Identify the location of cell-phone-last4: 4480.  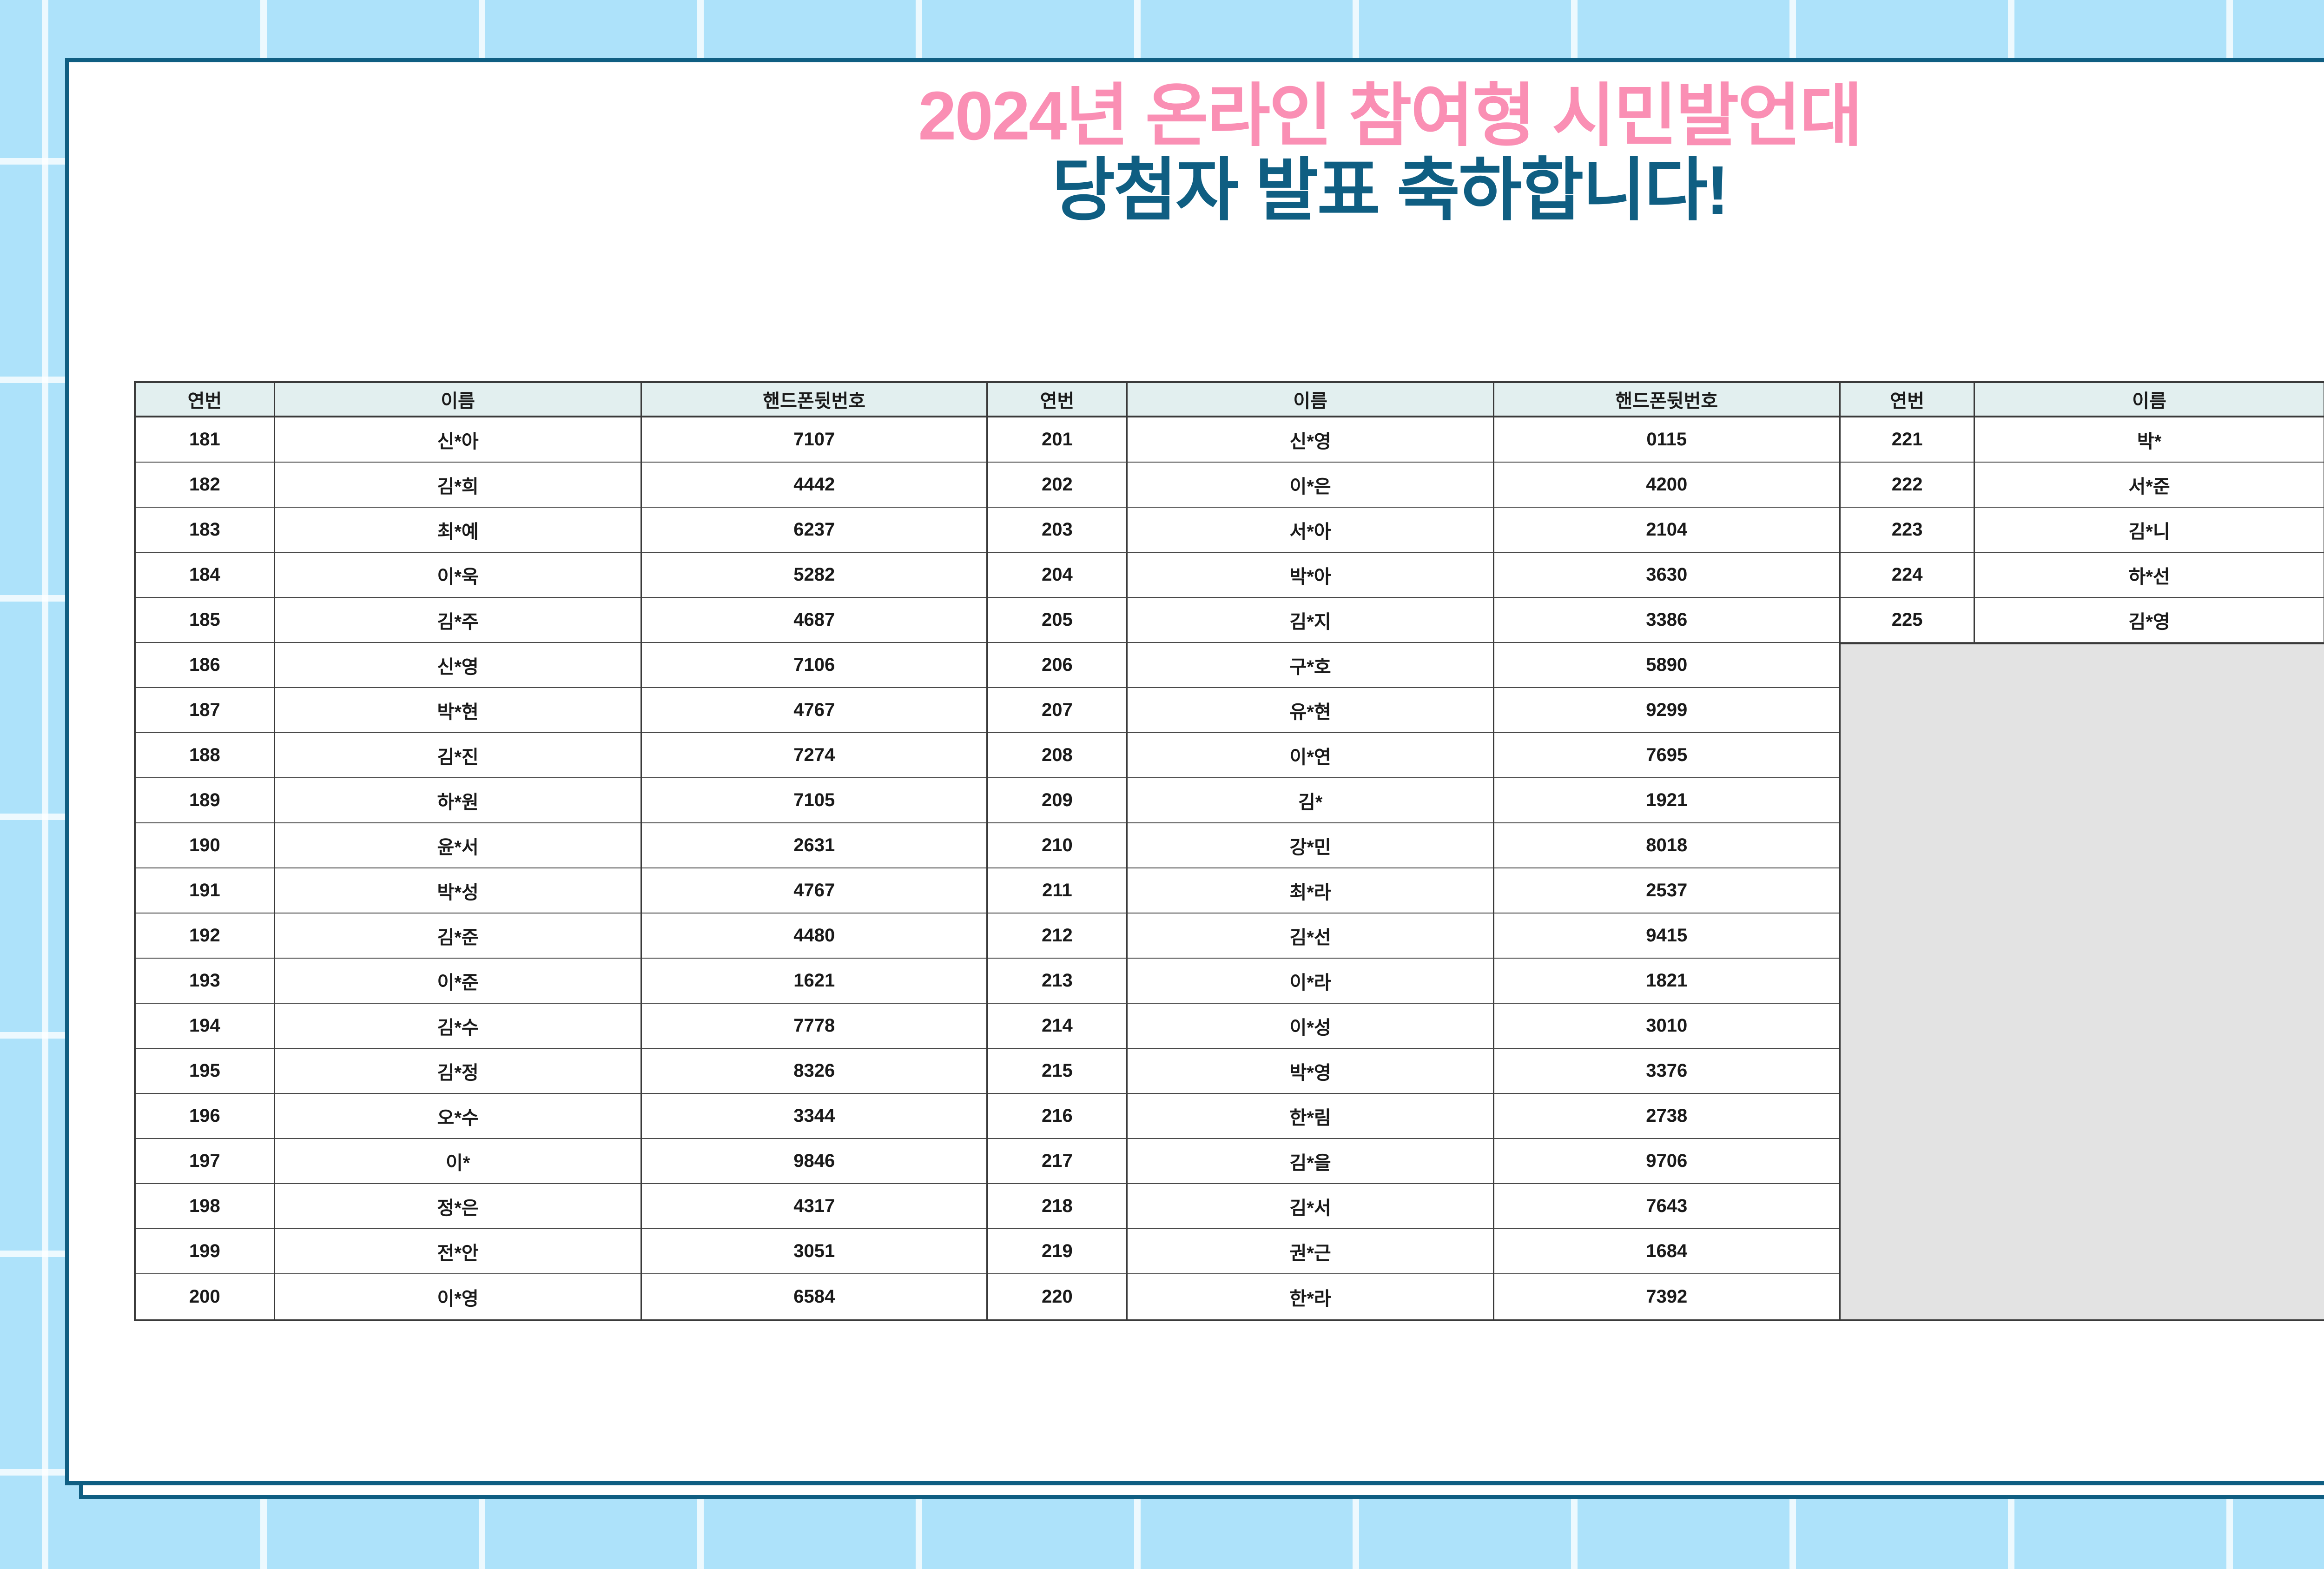
(814, 937).